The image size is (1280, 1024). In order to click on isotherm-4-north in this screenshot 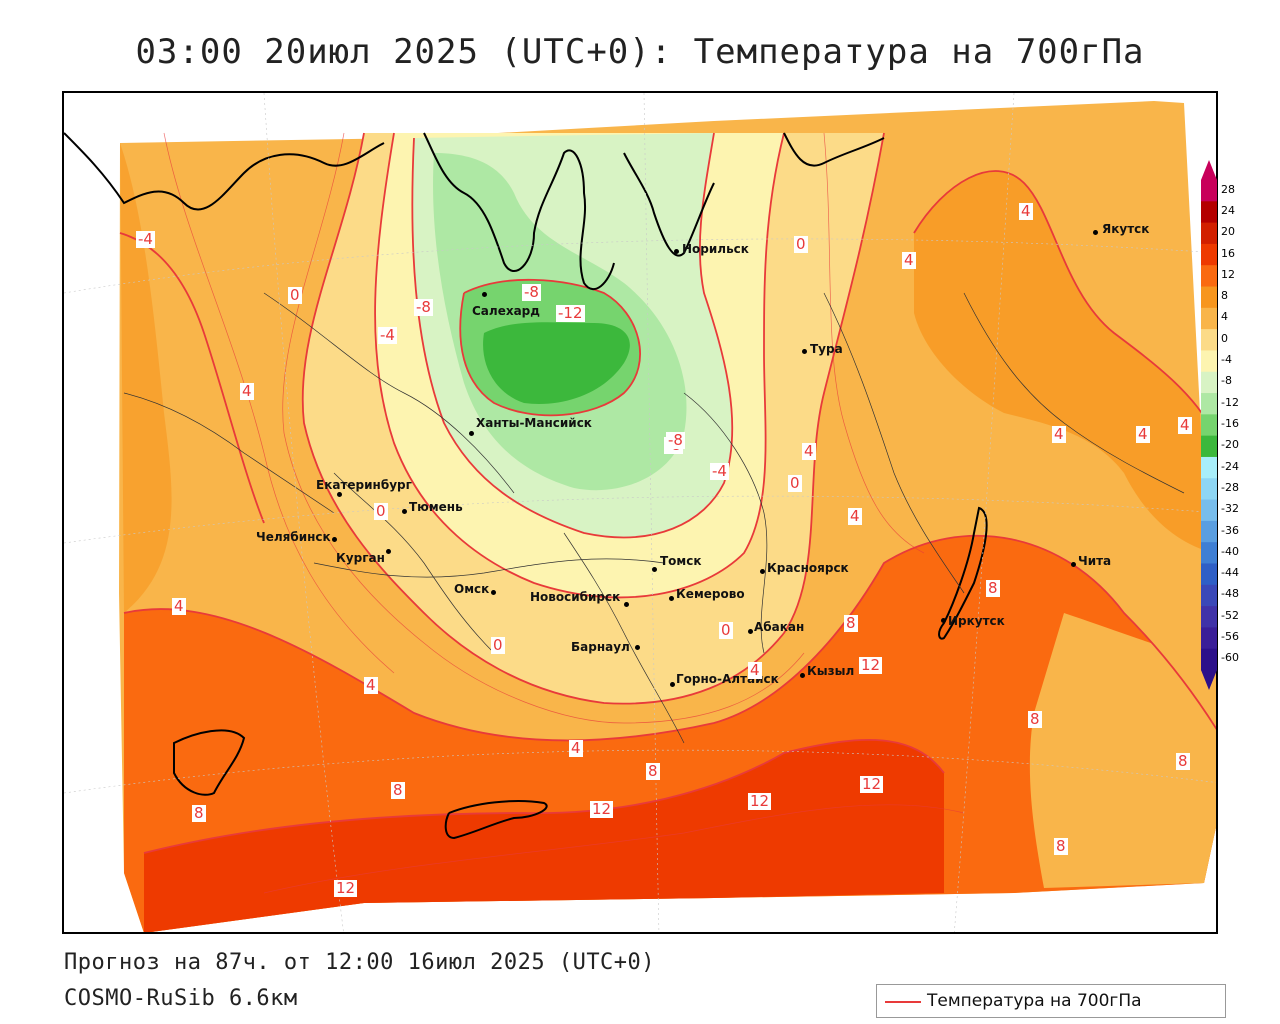, I will do `click(192, 378)`.